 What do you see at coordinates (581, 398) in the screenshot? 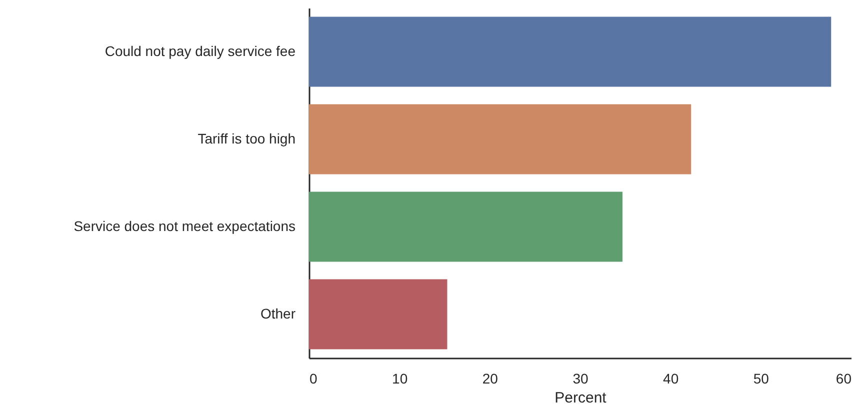
I see `x-axis-title: Percent` at bounding box center [581, 398].